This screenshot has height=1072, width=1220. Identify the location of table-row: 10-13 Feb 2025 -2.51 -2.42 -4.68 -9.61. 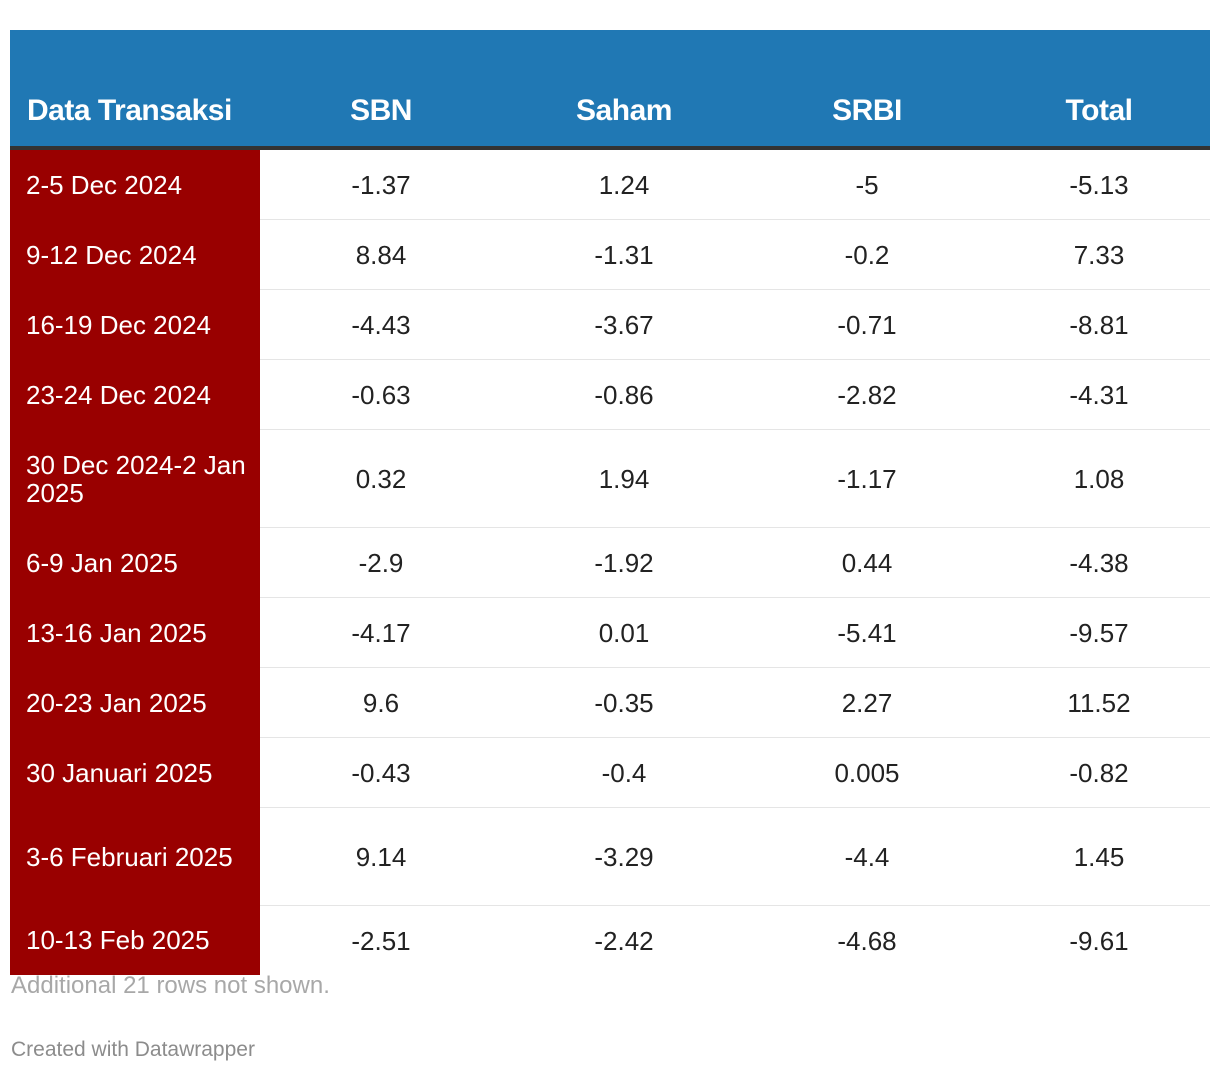
(610, 940).